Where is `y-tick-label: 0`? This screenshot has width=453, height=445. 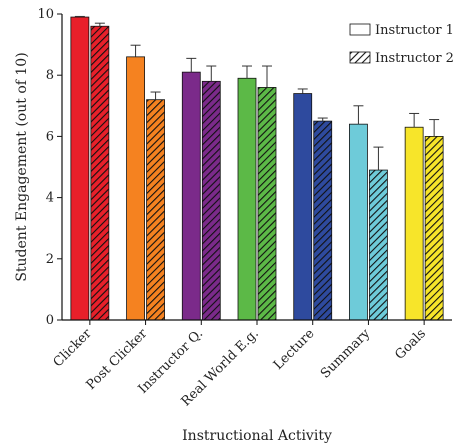 y-tick-label: 0 is located at coordinates (50, 320).